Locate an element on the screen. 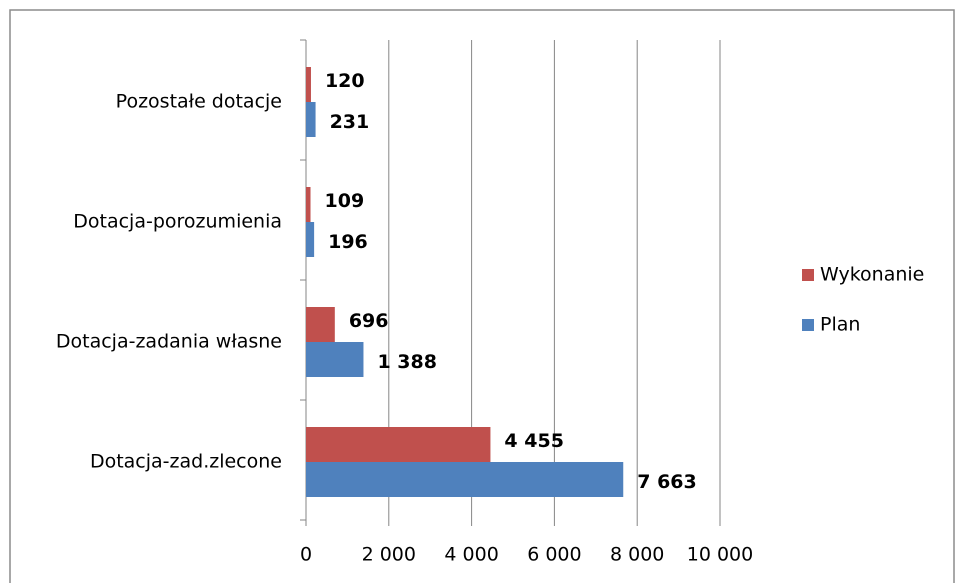 The height and width of the screenshot is (583, 957). value-label: 7 663 is located at coordinates (667, 482).